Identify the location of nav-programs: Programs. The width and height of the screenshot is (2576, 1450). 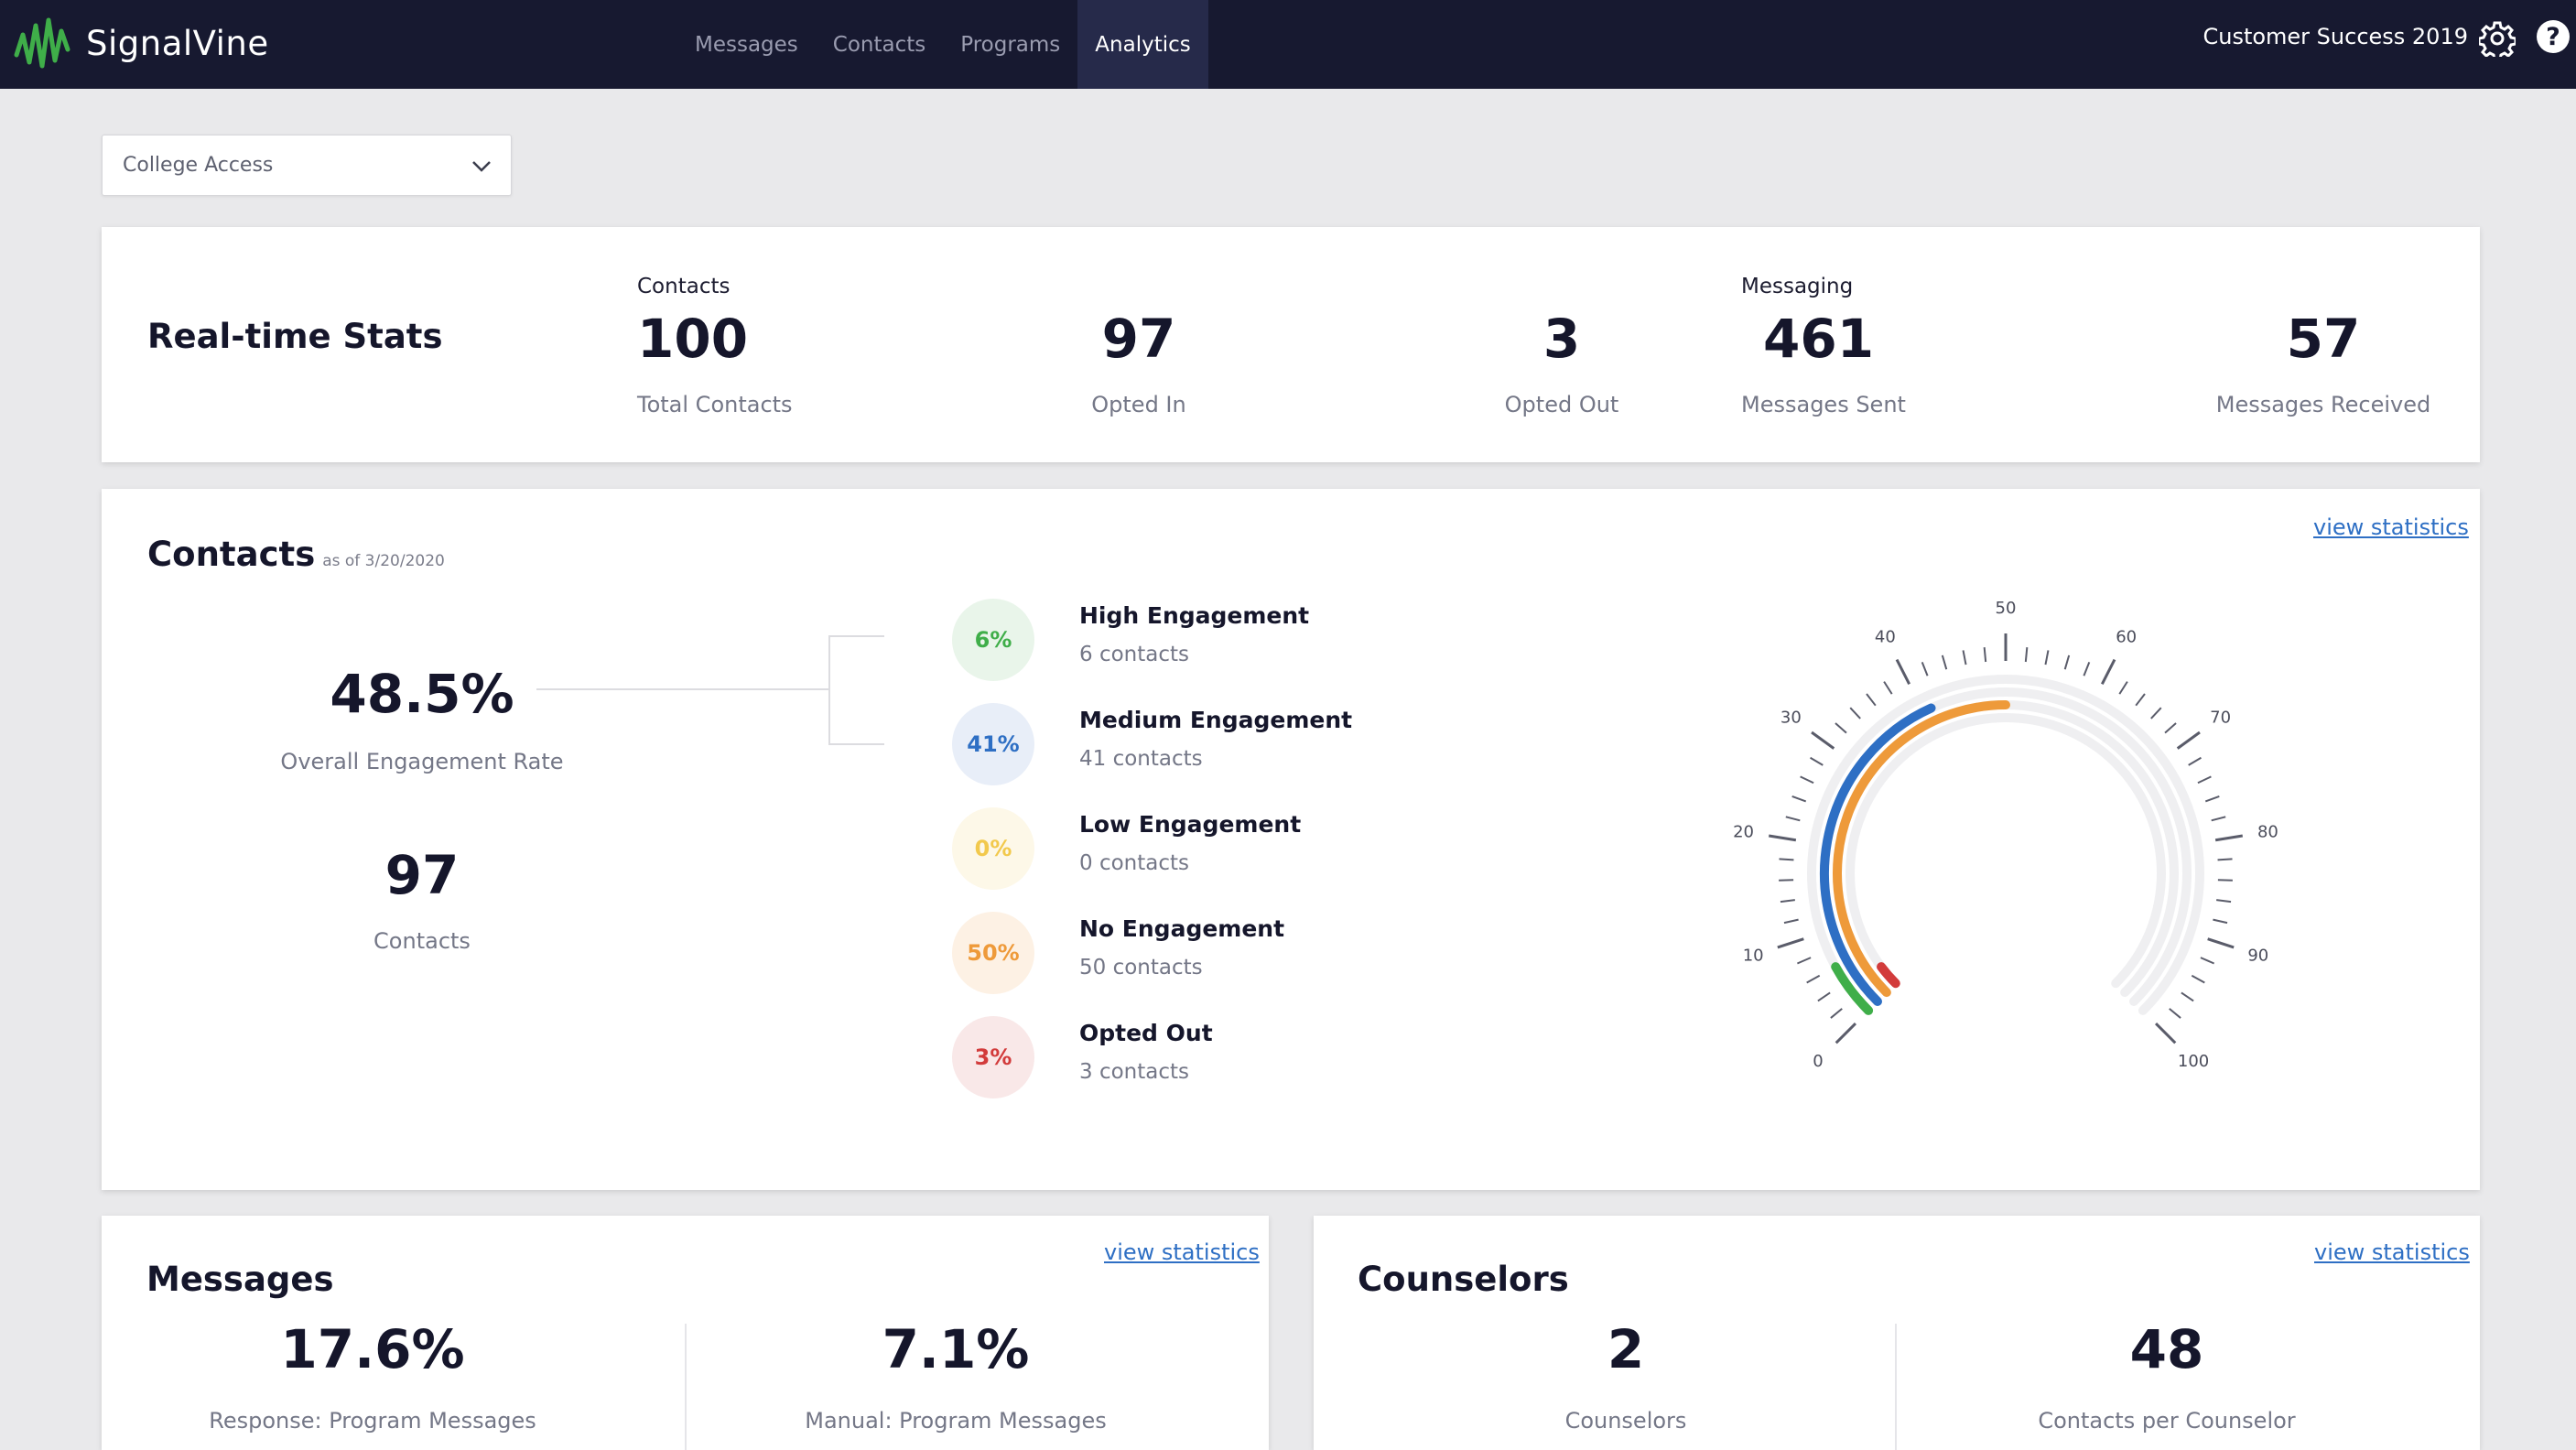
(1010, 44).